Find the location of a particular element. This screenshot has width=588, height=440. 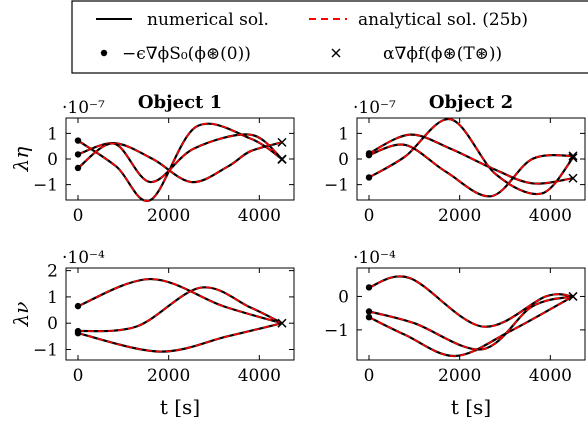

panel-1: Object 1 ·10⁻⁷ λη 0 2000 4000 1 0 −1 is located at coordinates (152, 159).